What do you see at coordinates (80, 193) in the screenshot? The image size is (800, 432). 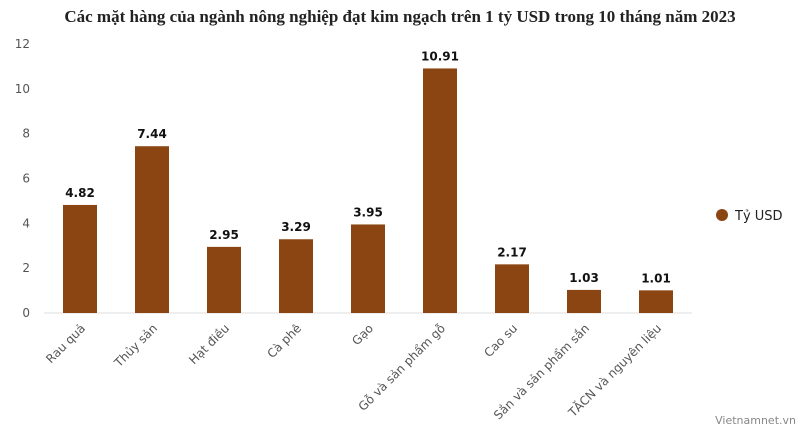 I see `value-label: 4.82` at bounding box center [80, 193].